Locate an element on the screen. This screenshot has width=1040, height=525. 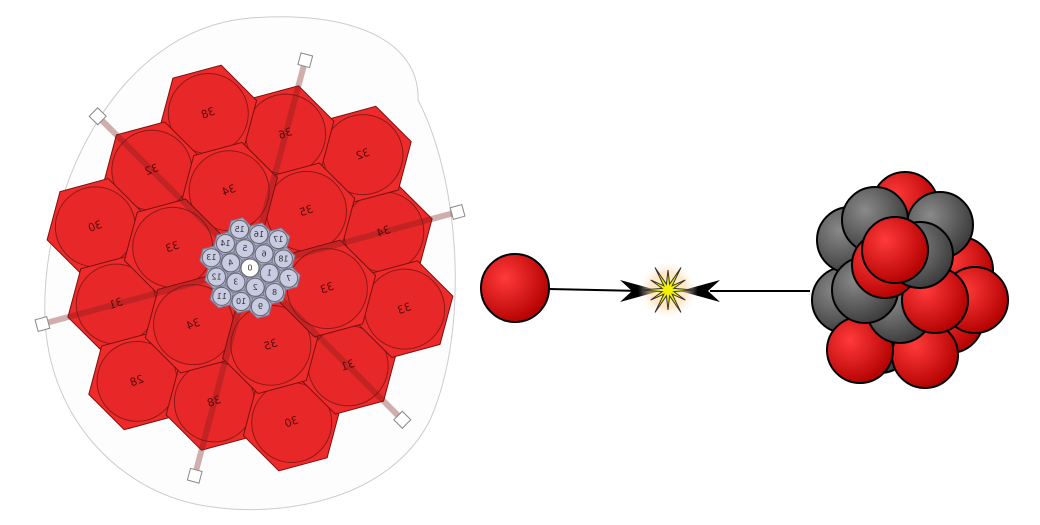
core-label: 0 is located at coordinates (249, 268).